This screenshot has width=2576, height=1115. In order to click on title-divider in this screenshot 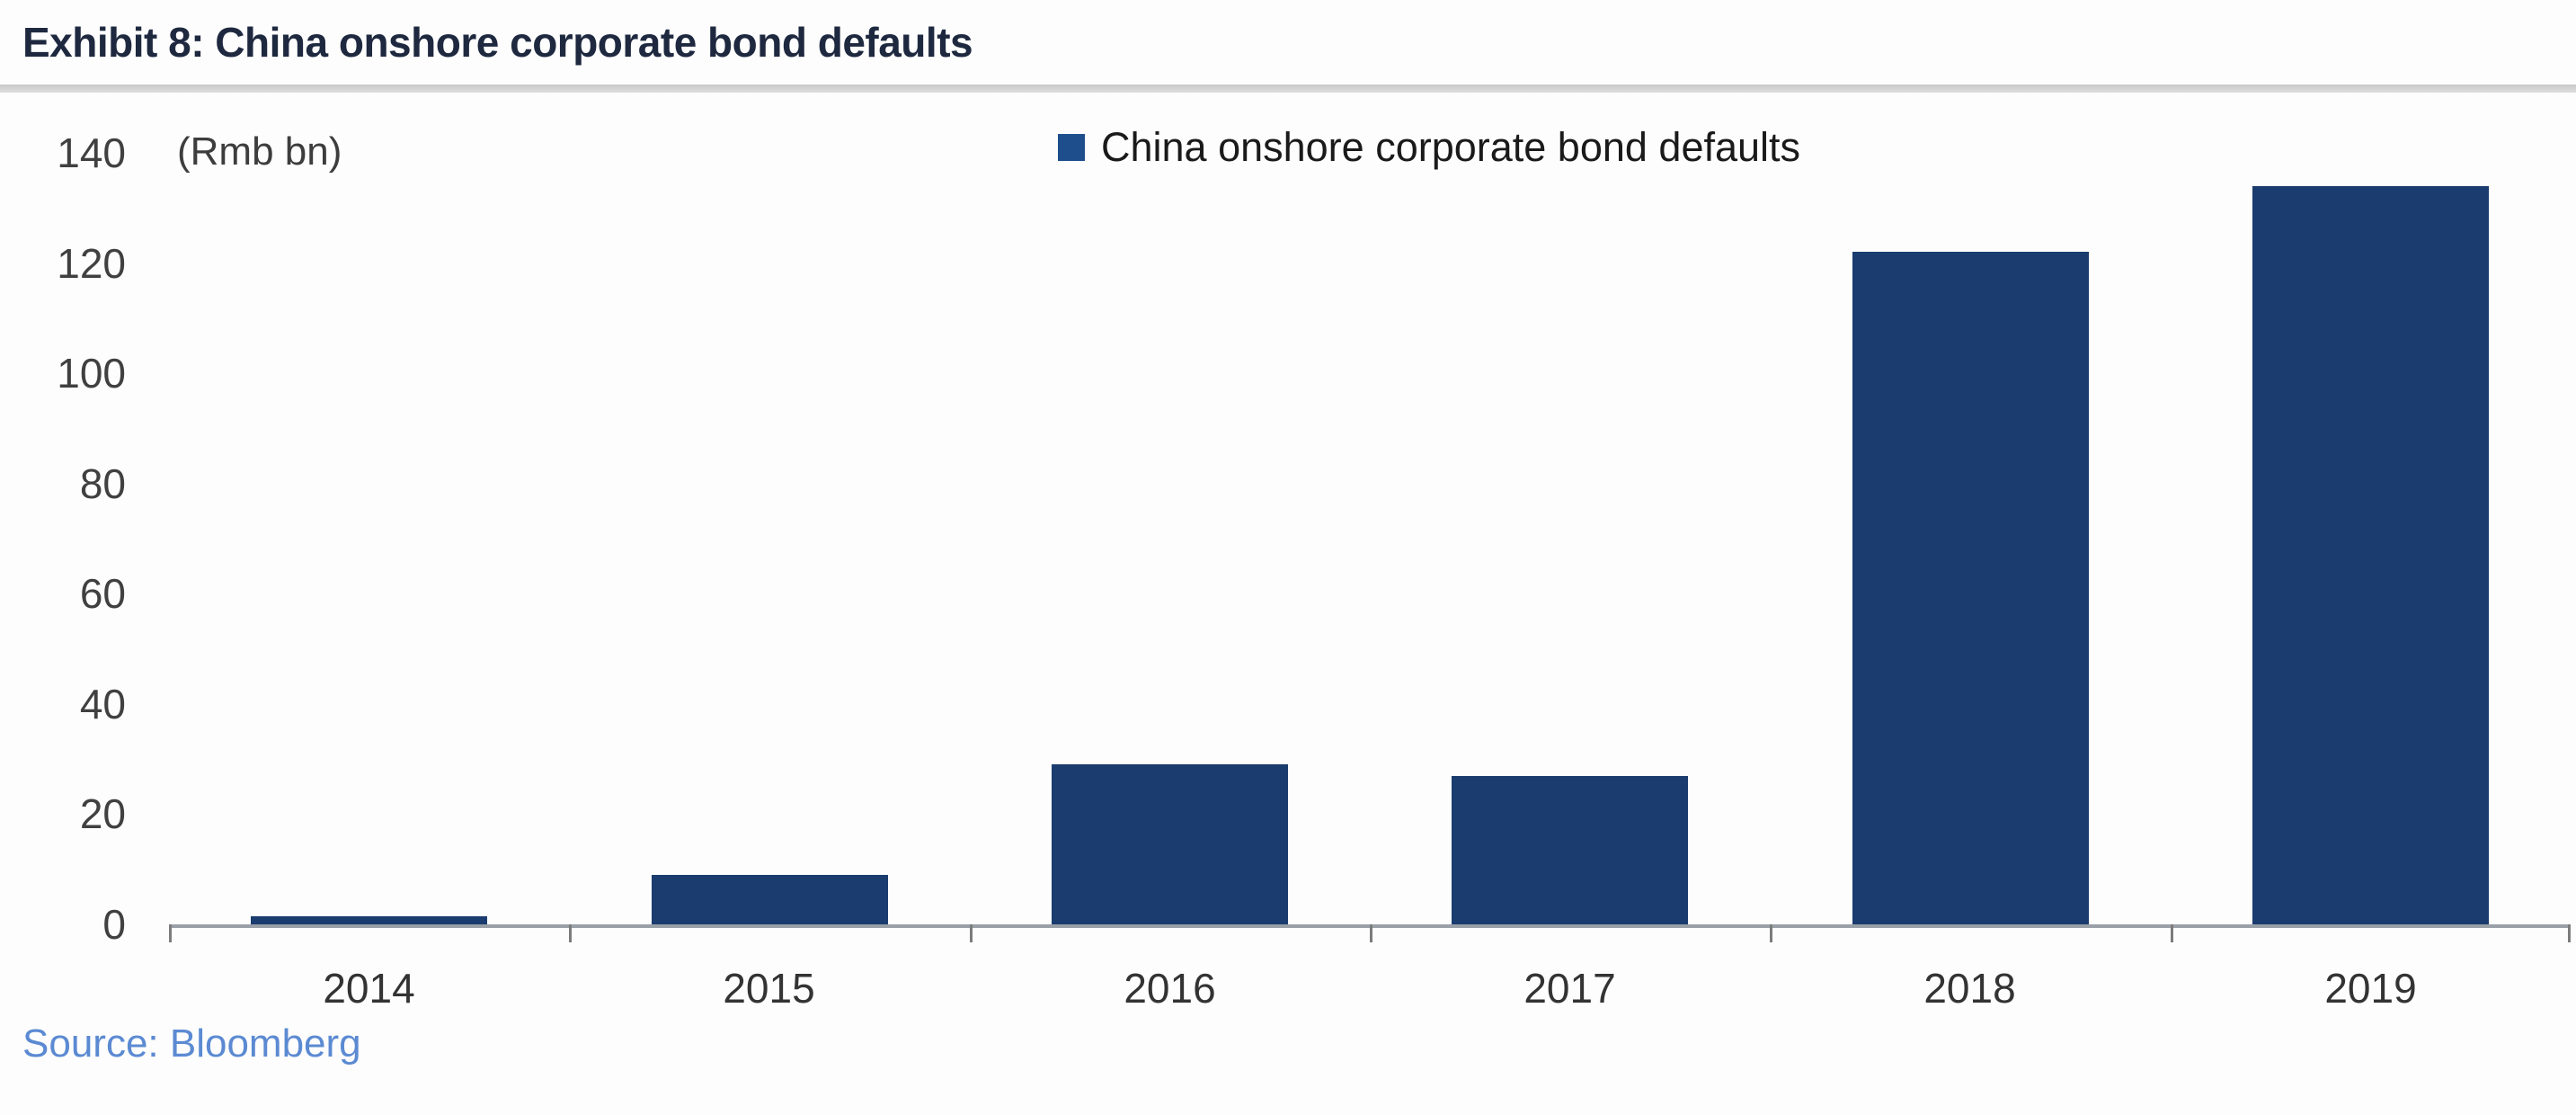, I will do `click(1288, 89)`.